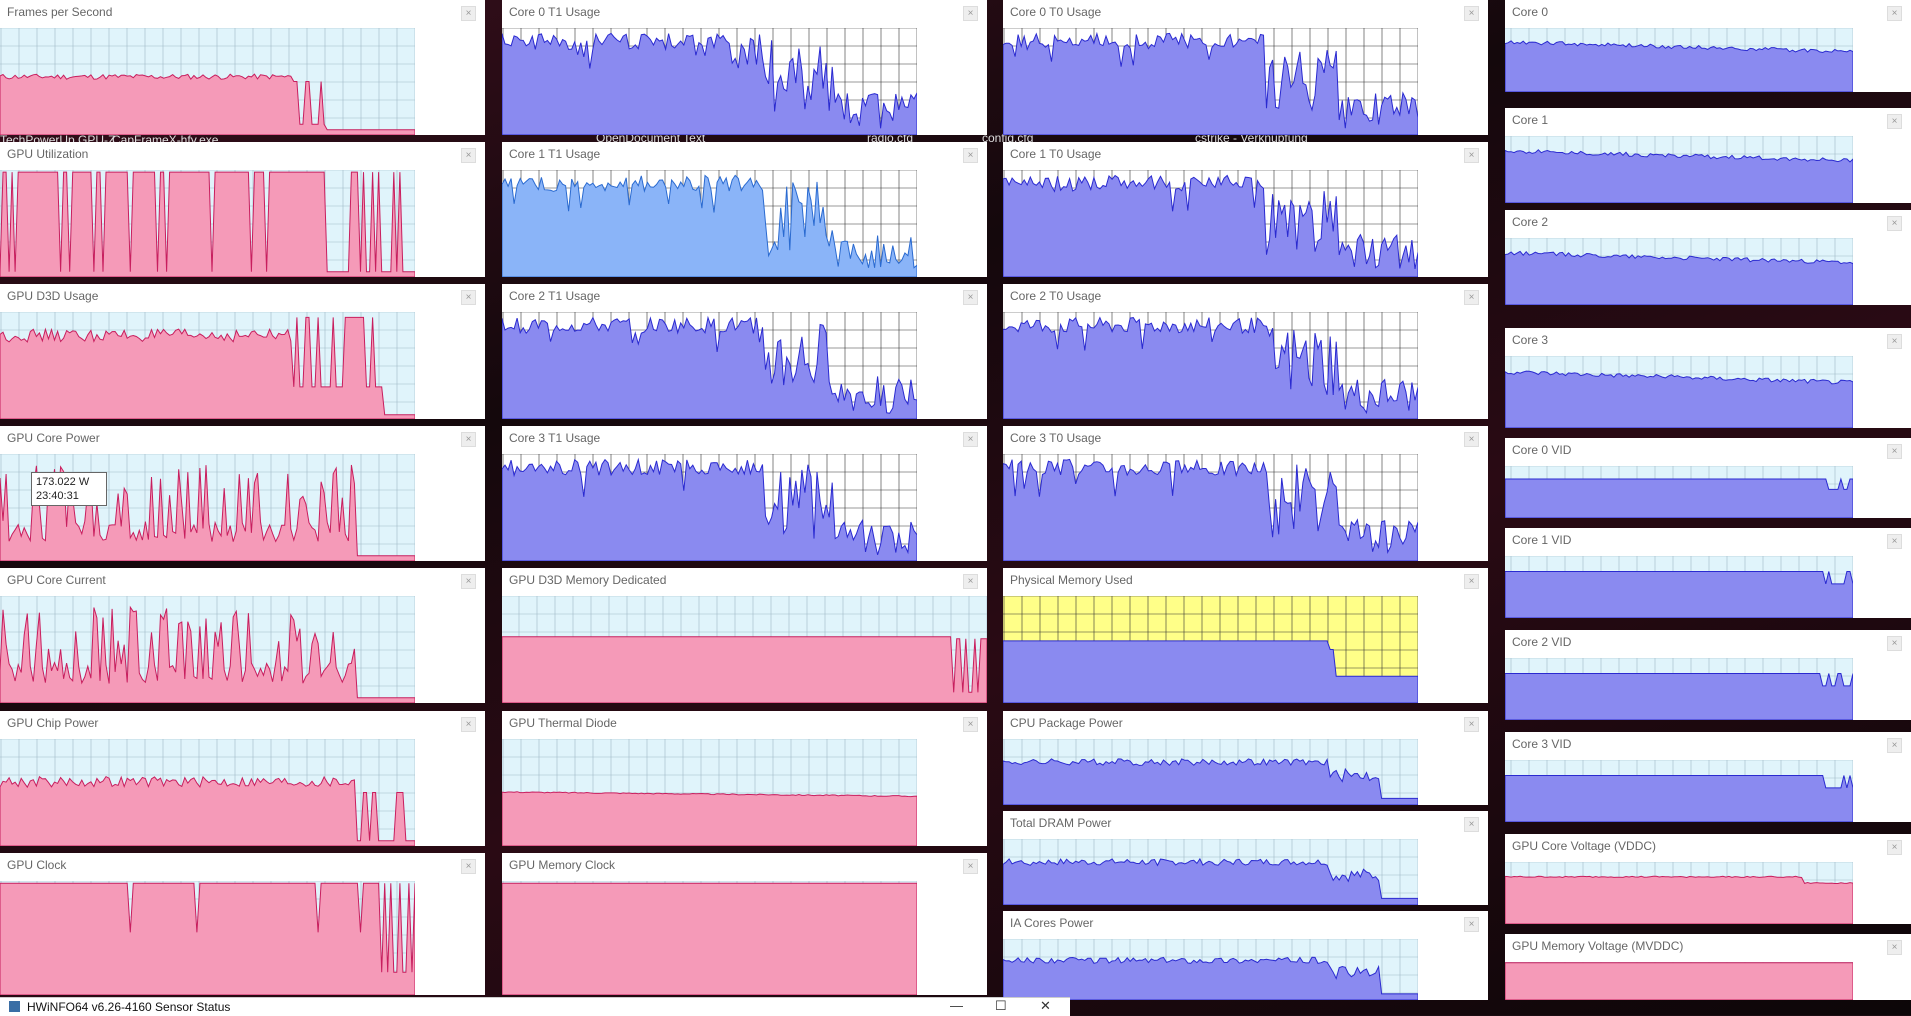  I want to click on window-title: HWiNFO64 v6.26-4160 Sensor Status, so click(129, 1007).